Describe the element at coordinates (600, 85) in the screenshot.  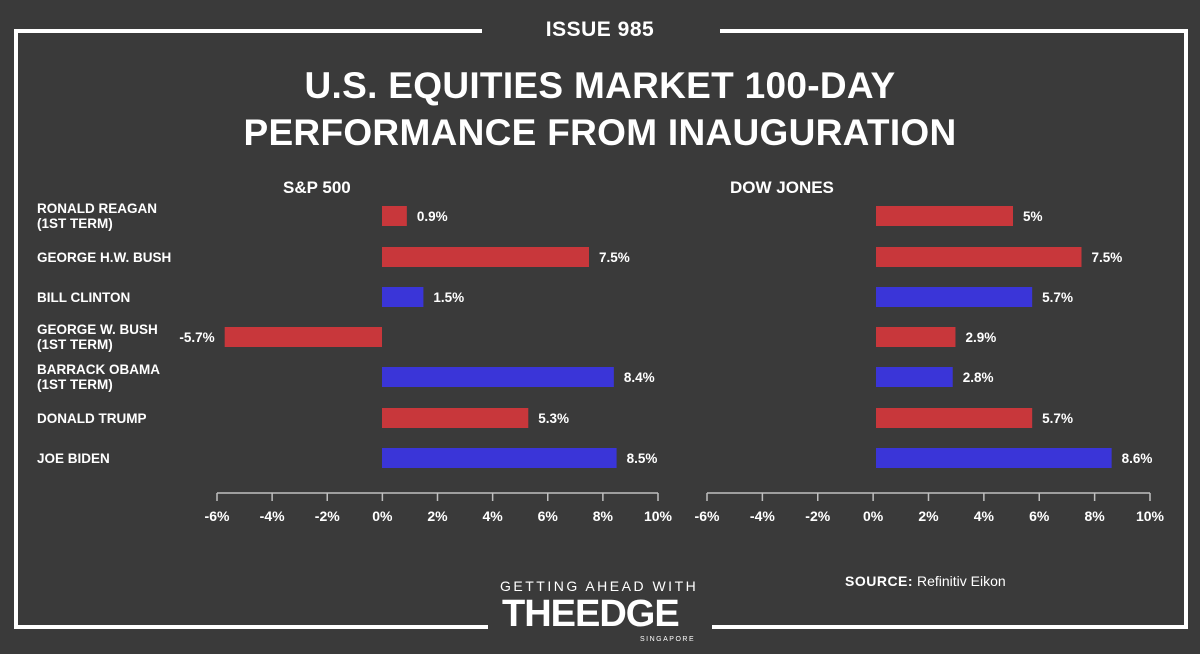
I see `title-line-1: U.S. EQUITIES MARKET 100-DAY` at that location.